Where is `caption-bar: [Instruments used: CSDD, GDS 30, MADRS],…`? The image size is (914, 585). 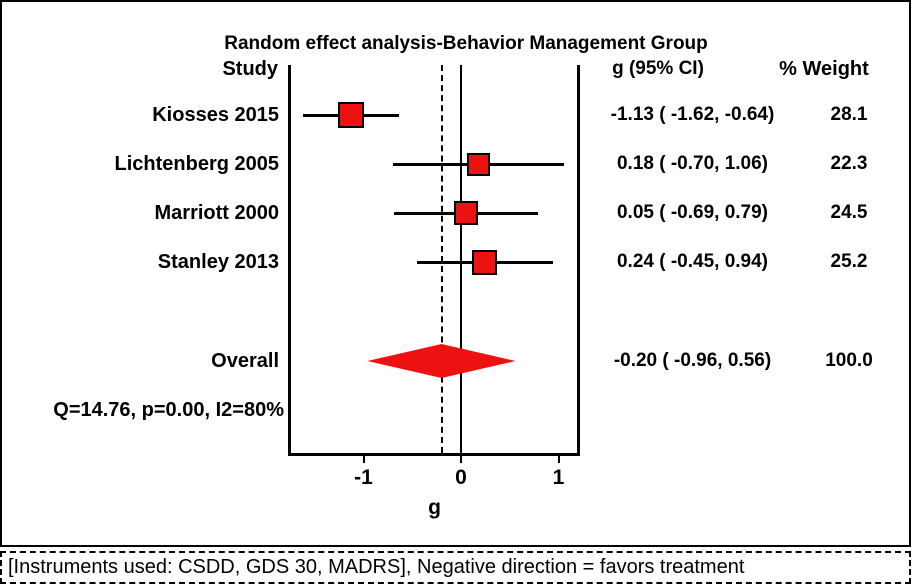
caption-bar: [Instruments used: CSDD, GDS 30, MADRS],… is located at coordinates (455, 567).